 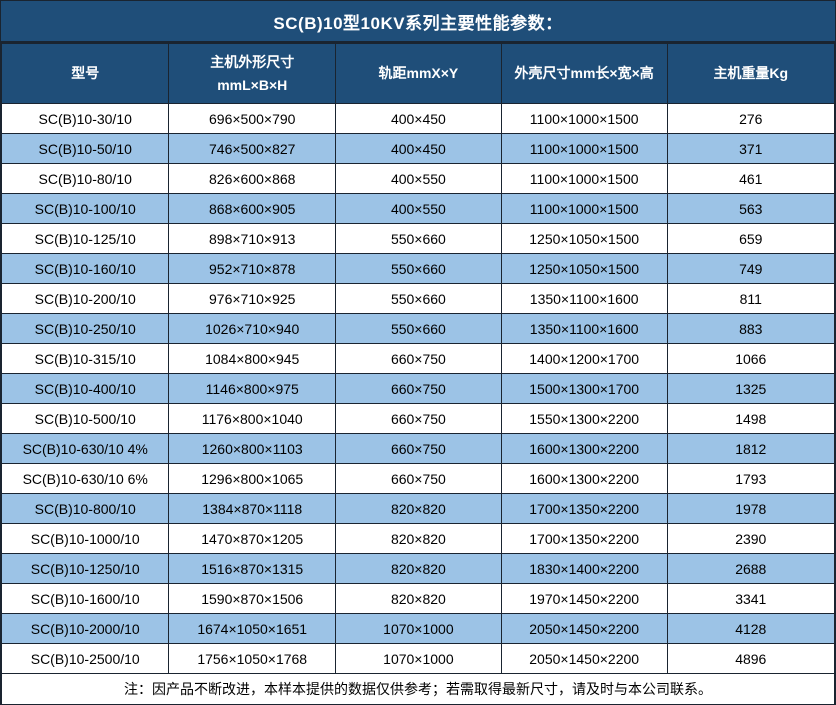 What do you see at coordinates (584, 238) in the screenshot?
I see `shell-size-cell: 1250×1050×1500` at bounding box center [584, 238].